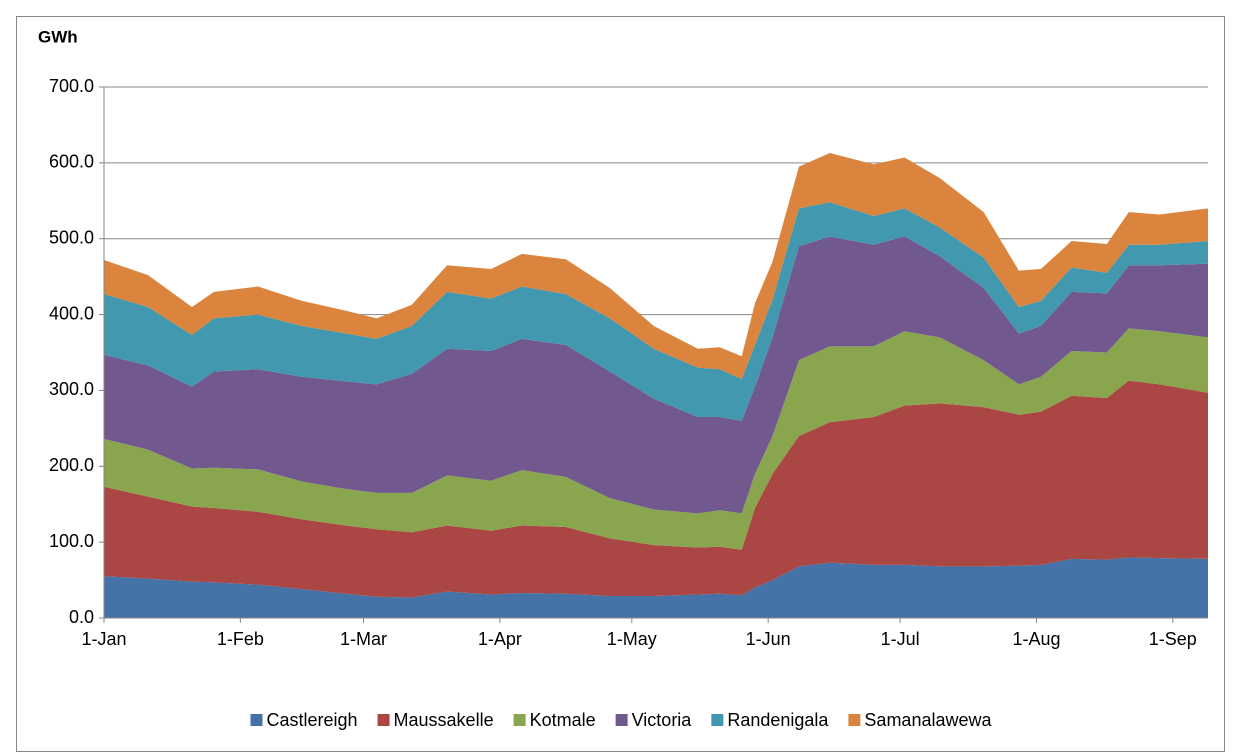 This screenshot has width=1241, height=752. Describe the element at coordinates (71, 86) in the screenshot. I see `y-tick-label: 700.0` at that location.